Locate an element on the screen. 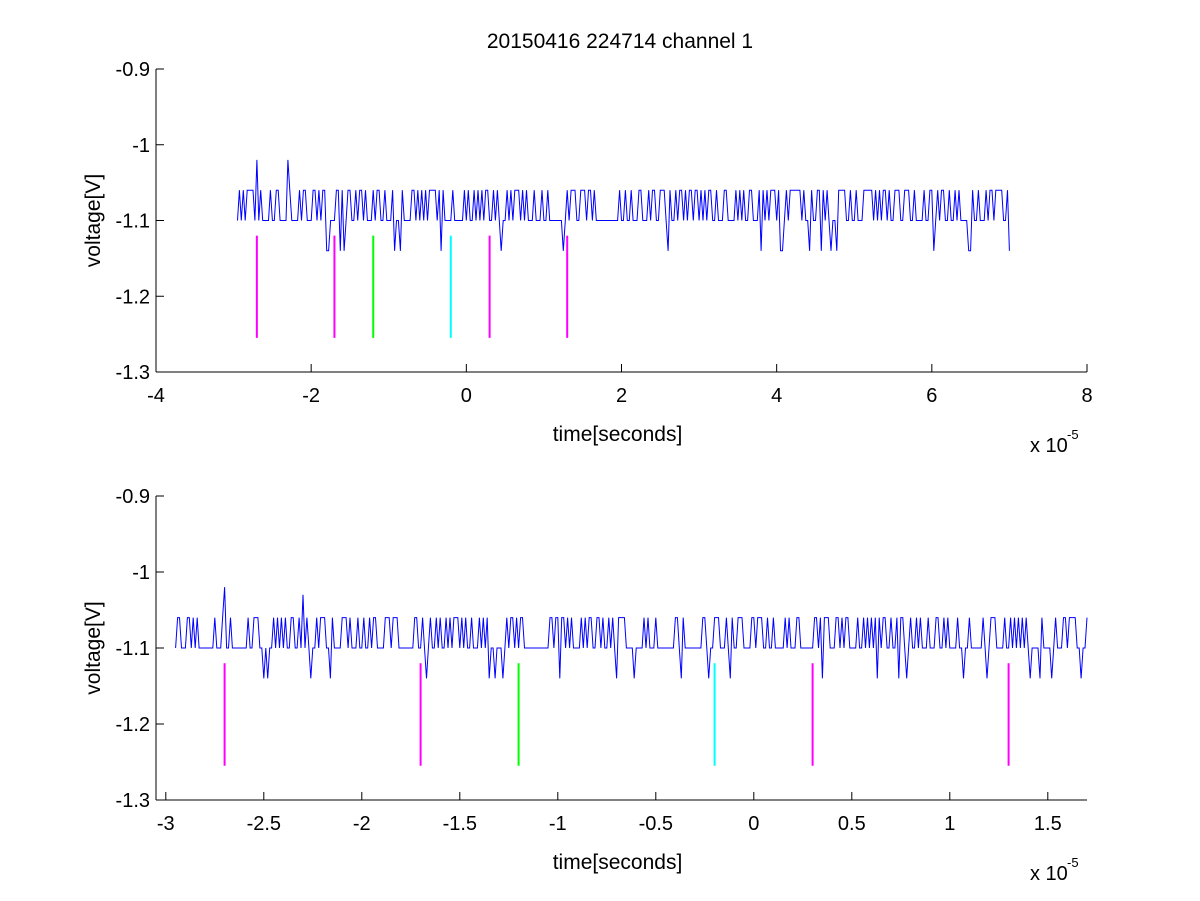 The image size is (1200, 901). x-tick-label: -1 is located at coordinates (558, 824).